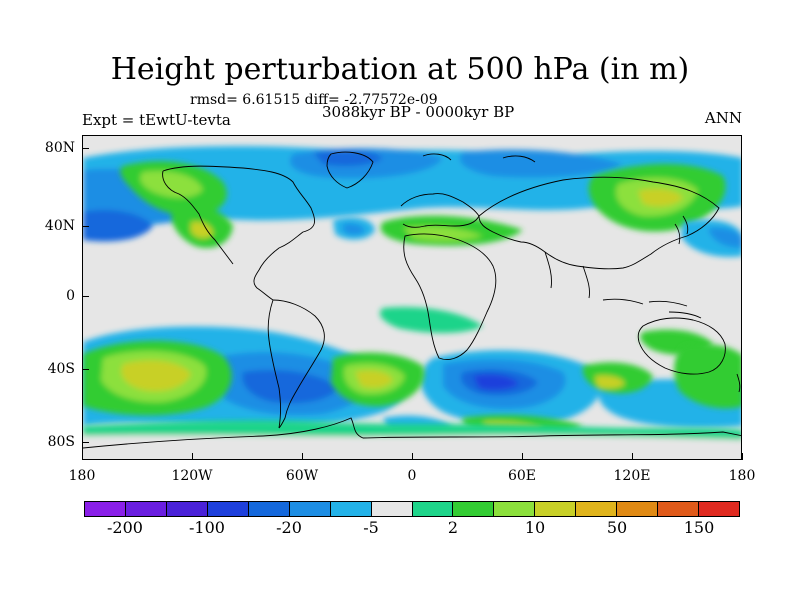  I want to click on colorbar-label: -20, so click(289, 527).